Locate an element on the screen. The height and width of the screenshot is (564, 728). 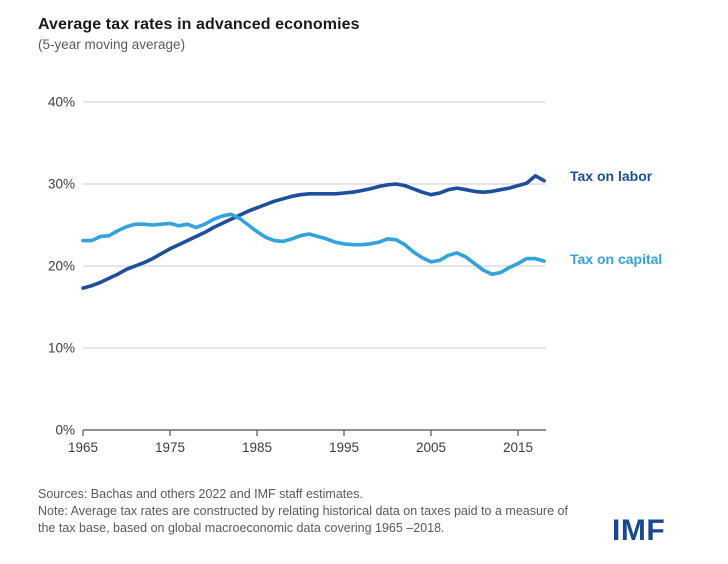
x-tick-label-1985: 1985 is located at coordinates (257, 447).